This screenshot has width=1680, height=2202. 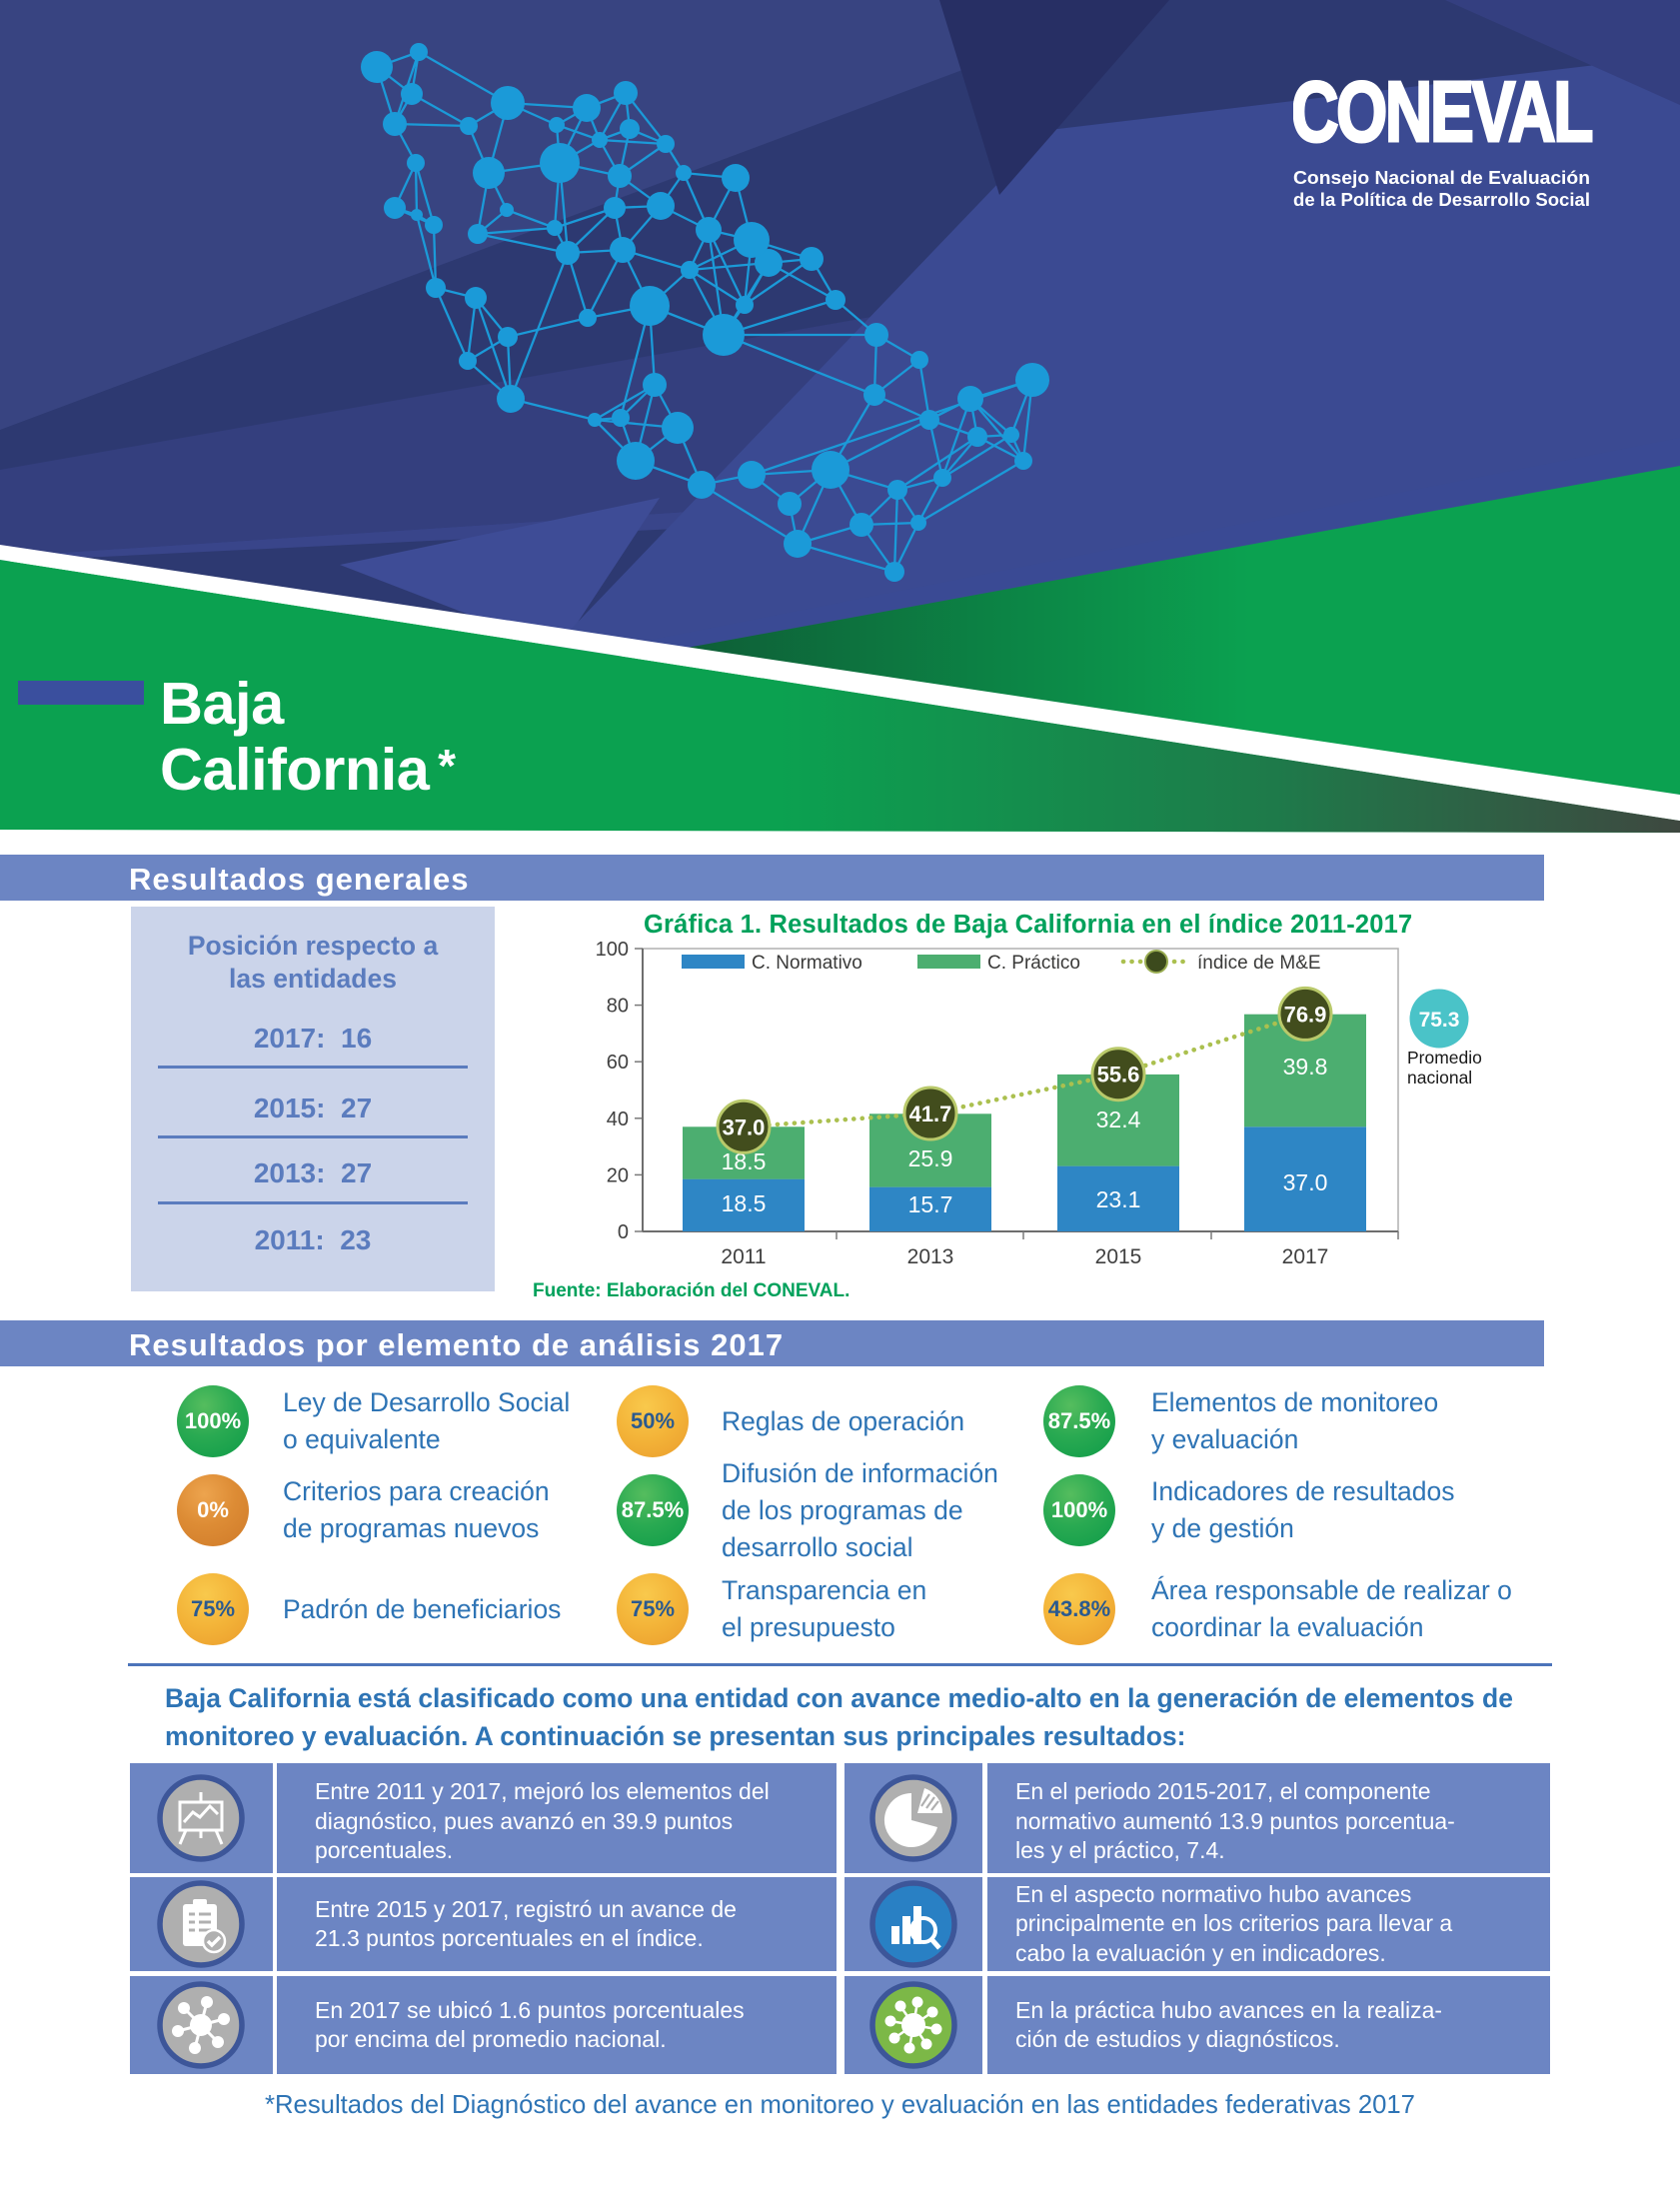 What do you see at coordinates (1119, 1199) in the screenshot?
I see `svg-text: 23.1` at bounding box center [1119, 1199].